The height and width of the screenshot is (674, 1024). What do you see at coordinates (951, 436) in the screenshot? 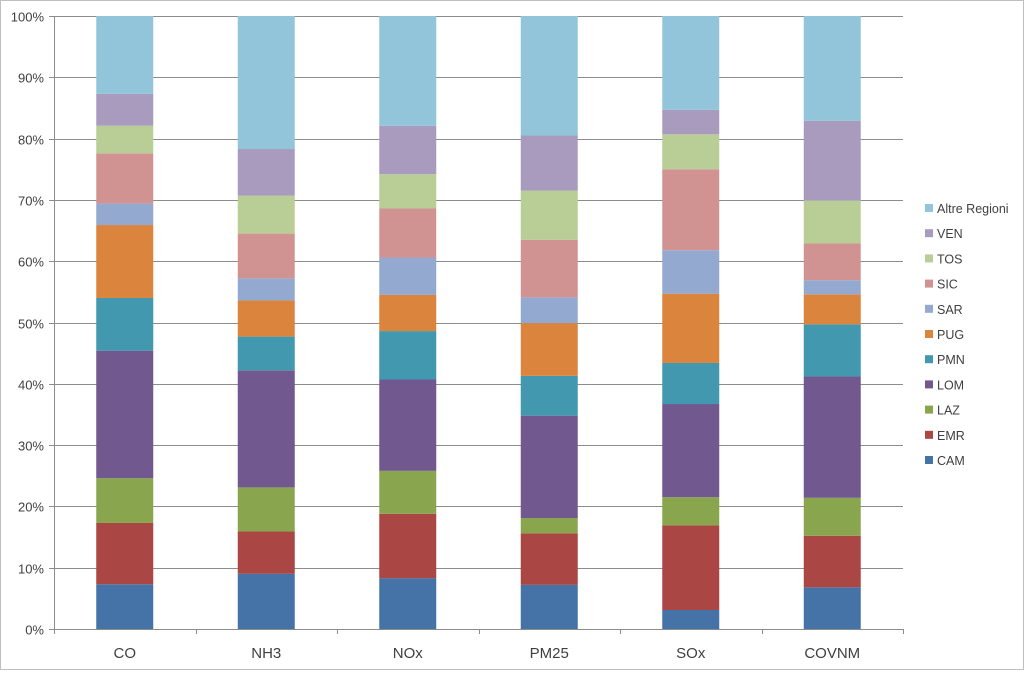
I see `legend-label: EMR` at bounding box center [951, 436].